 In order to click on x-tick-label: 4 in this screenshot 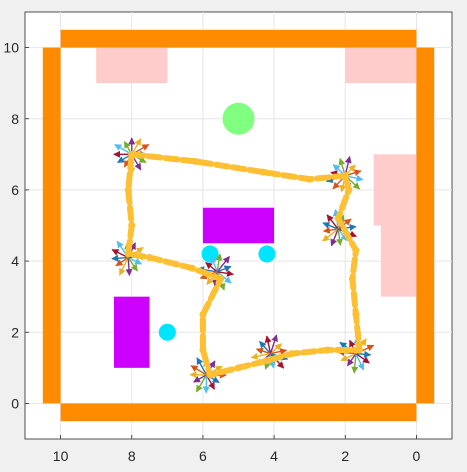, I will do `click(274, 456)`.